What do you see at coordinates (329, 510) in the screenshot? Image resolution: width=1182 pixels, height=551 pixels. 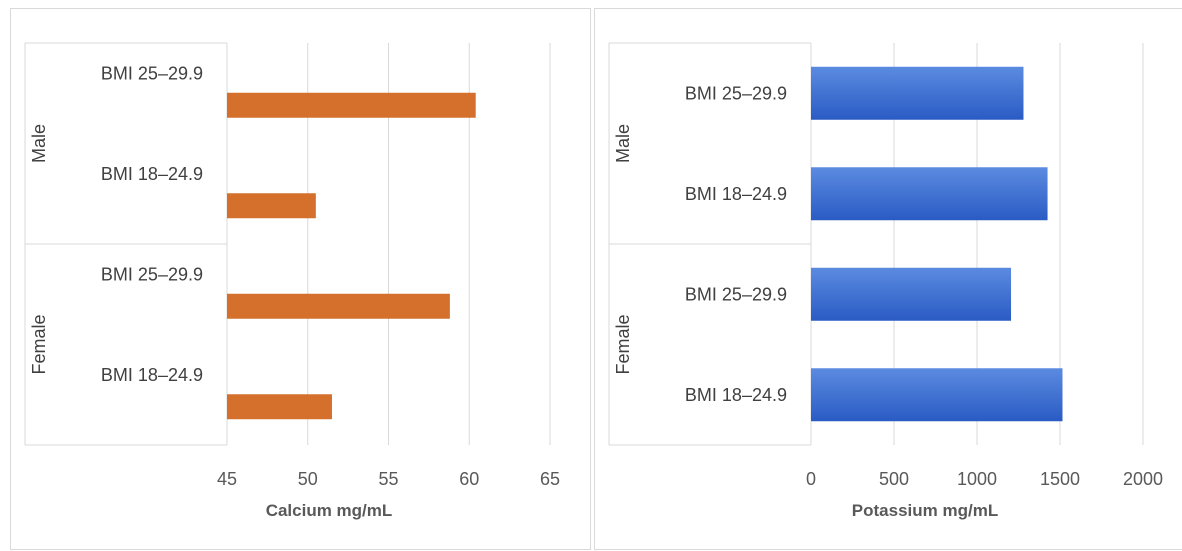 I see `x-axis-title: Calcium mg/mL` at bounding box center [329, 510].